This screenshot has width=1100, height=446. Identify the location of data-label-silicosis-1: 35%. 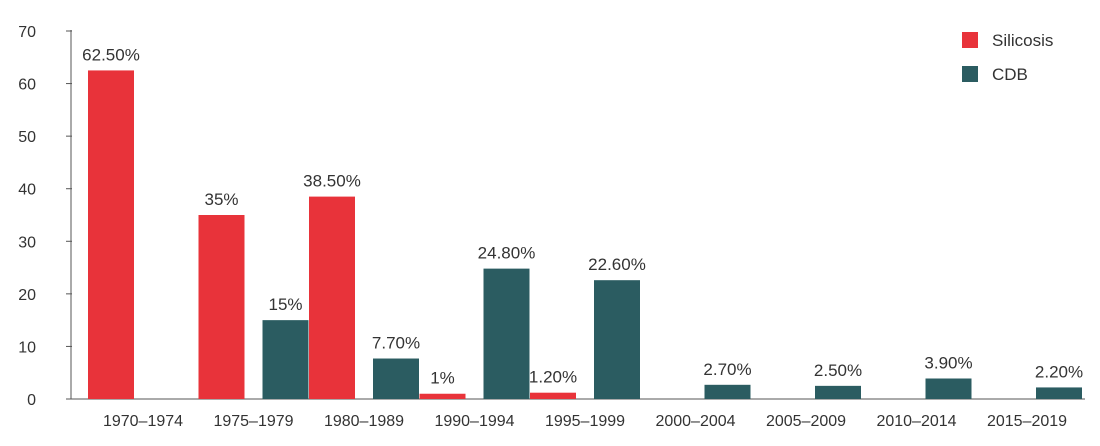
(221, 199).